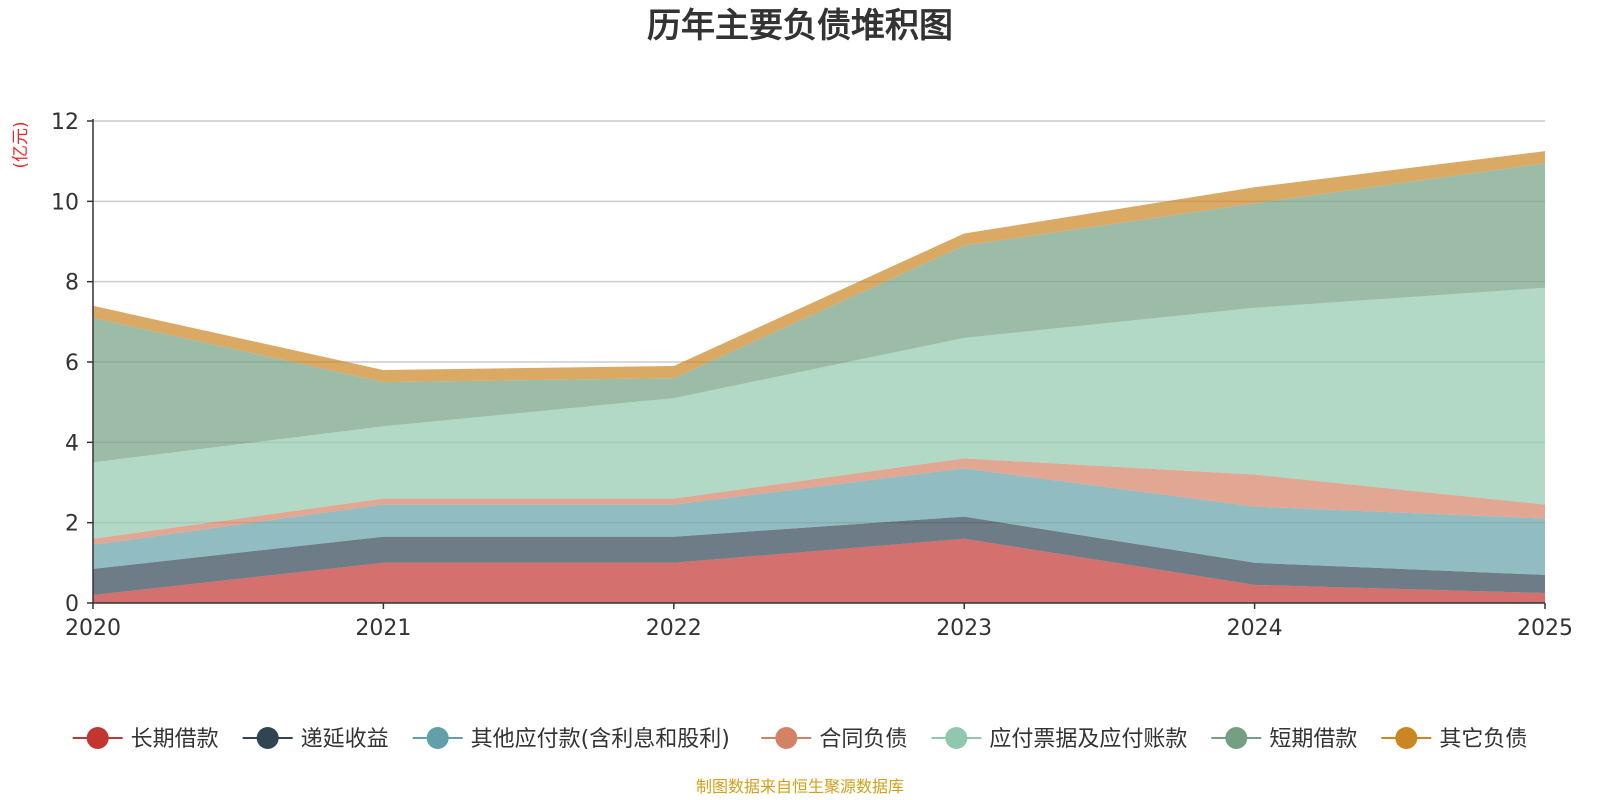 Image resolution: width=1600 pixels, height=800 pixels. I want to click on y-tick-label-8: 8, so click(72, 283).